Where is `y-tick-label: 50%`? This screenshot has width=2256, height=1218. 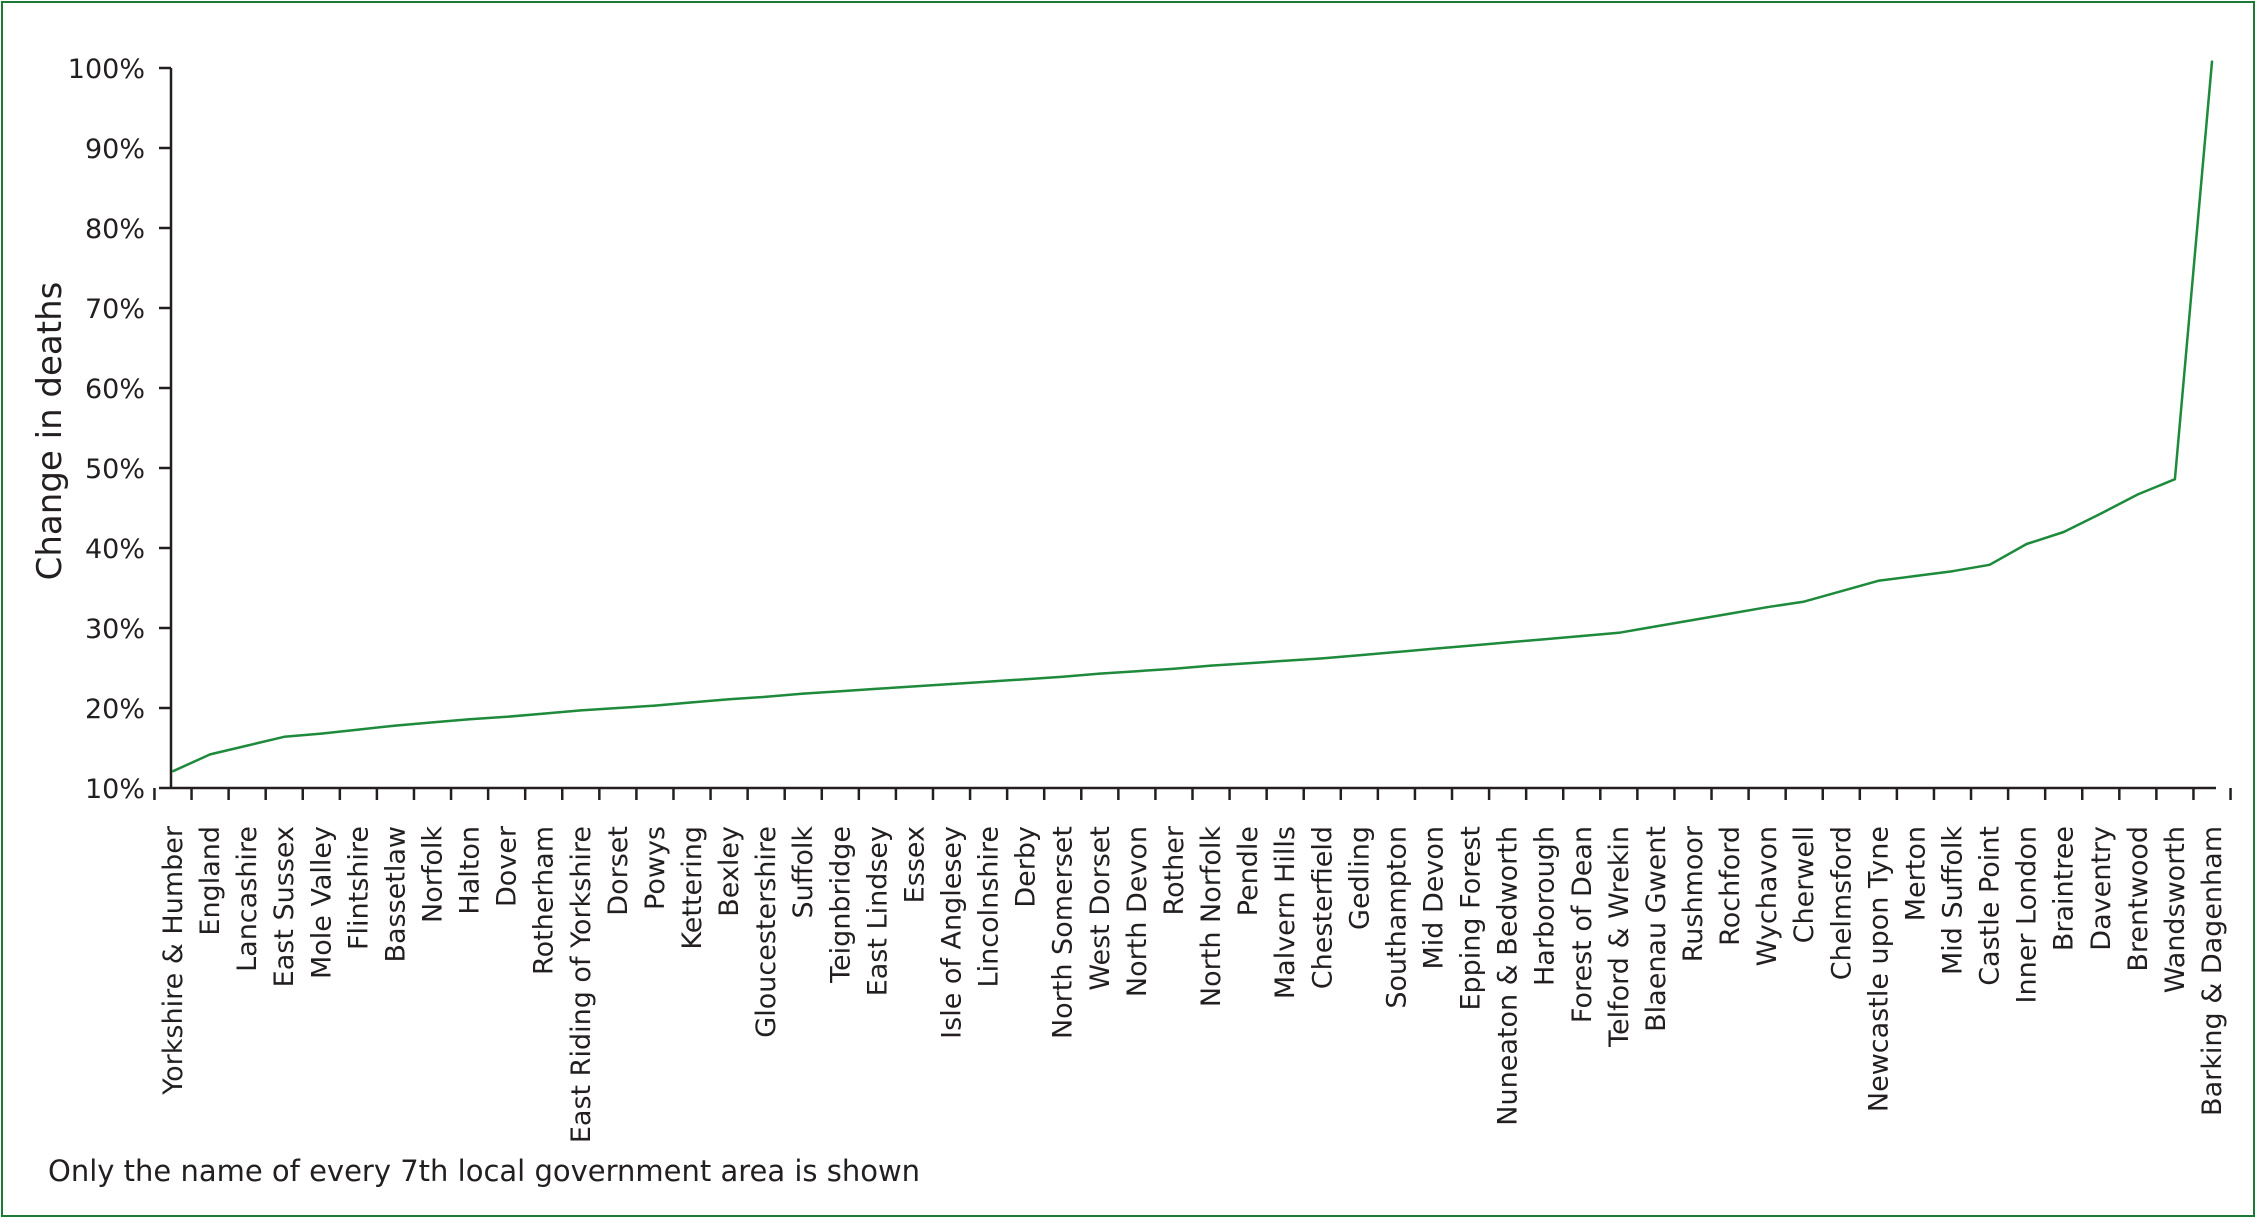
y-tick-label: 50% is located at coordinates (115, 469).